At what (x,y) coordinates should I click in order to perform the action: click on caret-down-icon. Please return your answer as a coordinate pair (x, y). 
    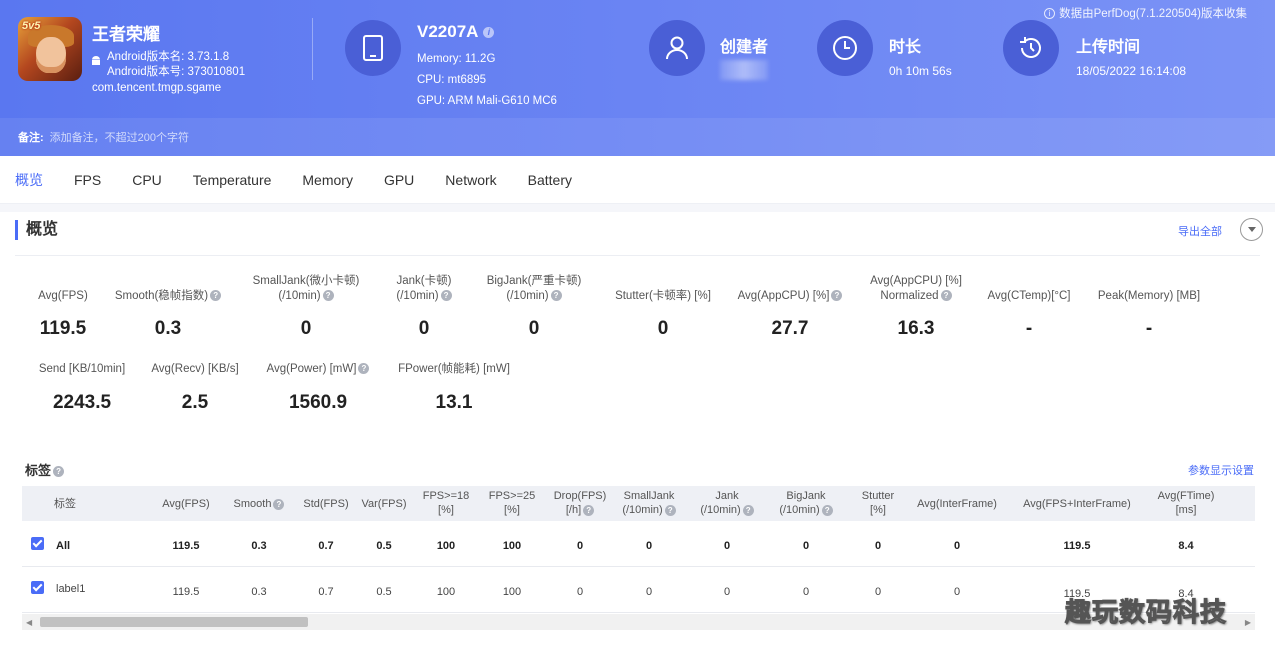
    Looking at the image, I should click on (1251, 229).